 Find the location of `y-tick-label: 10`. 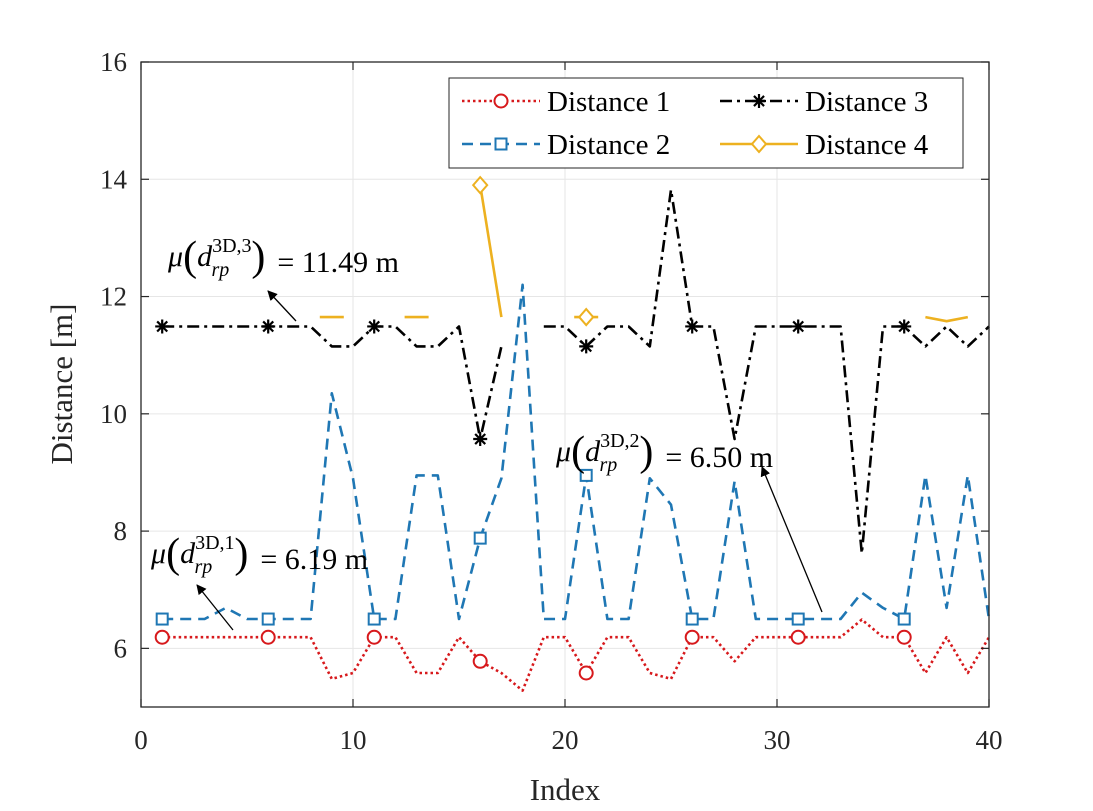

y-tick-label: 10 is located at coordinates (113, 414).